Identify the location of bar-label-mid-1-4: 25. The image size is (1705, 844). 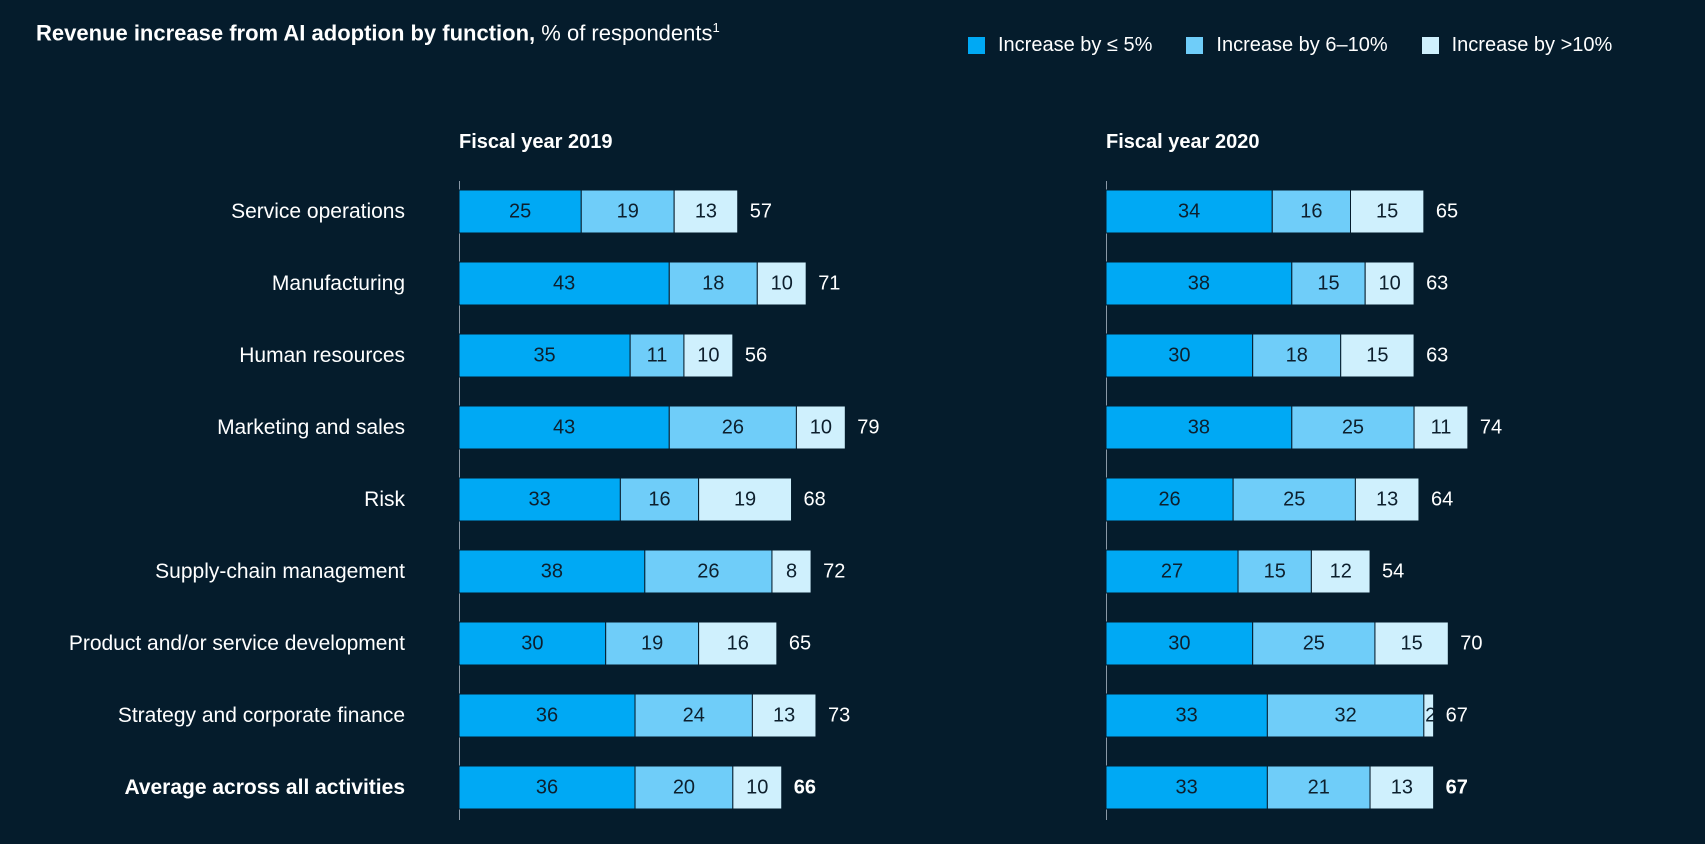
(1294, 500).